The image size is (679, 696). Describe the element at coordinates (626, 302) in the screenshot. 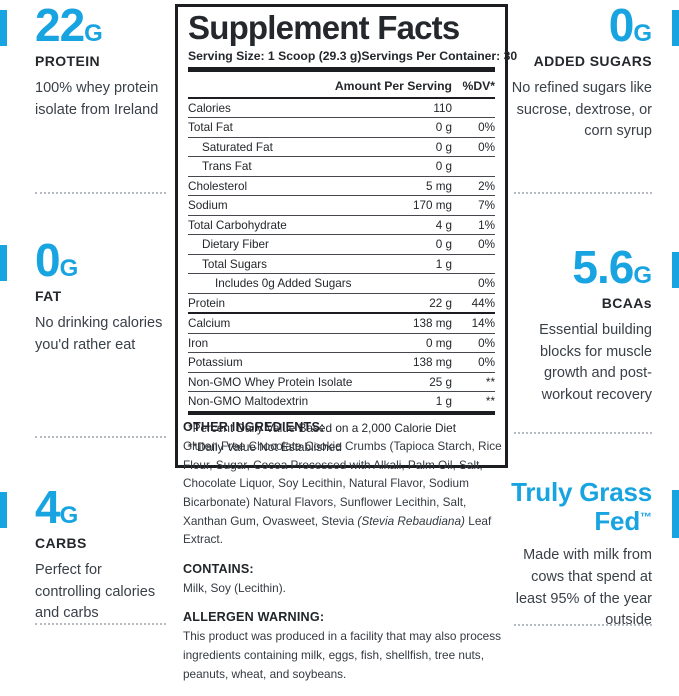

I see `feature-label: BCAAs` at that location.